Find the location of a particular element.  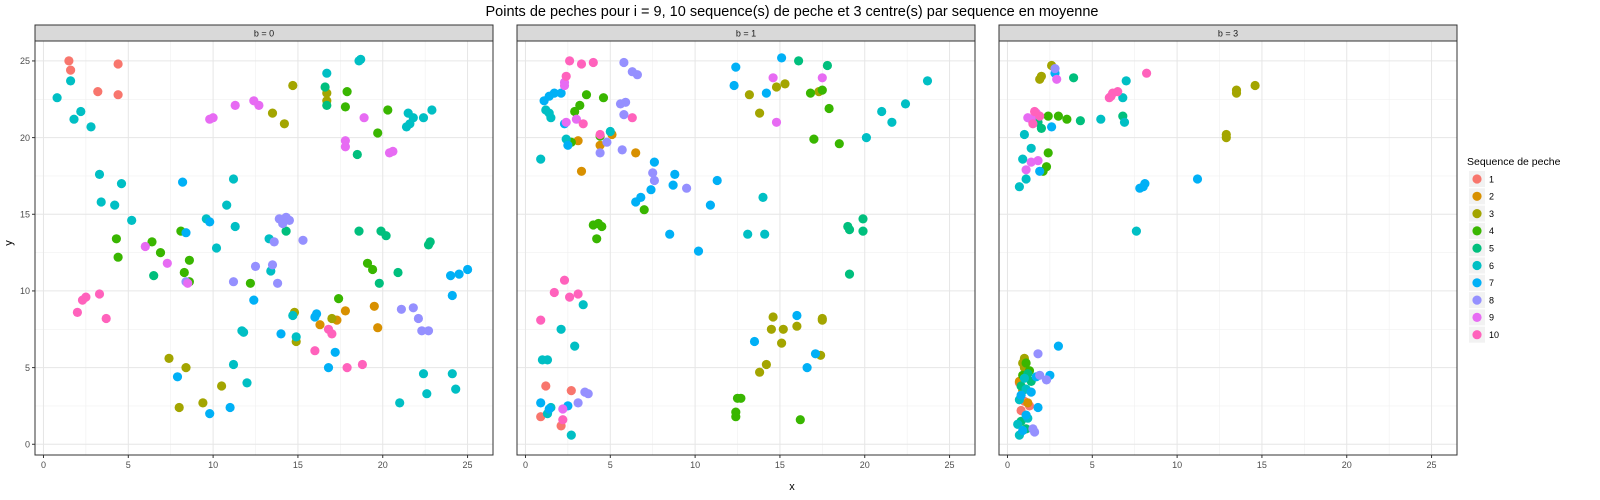

x-tick-label: 15 is located at coordinates (298, 465).